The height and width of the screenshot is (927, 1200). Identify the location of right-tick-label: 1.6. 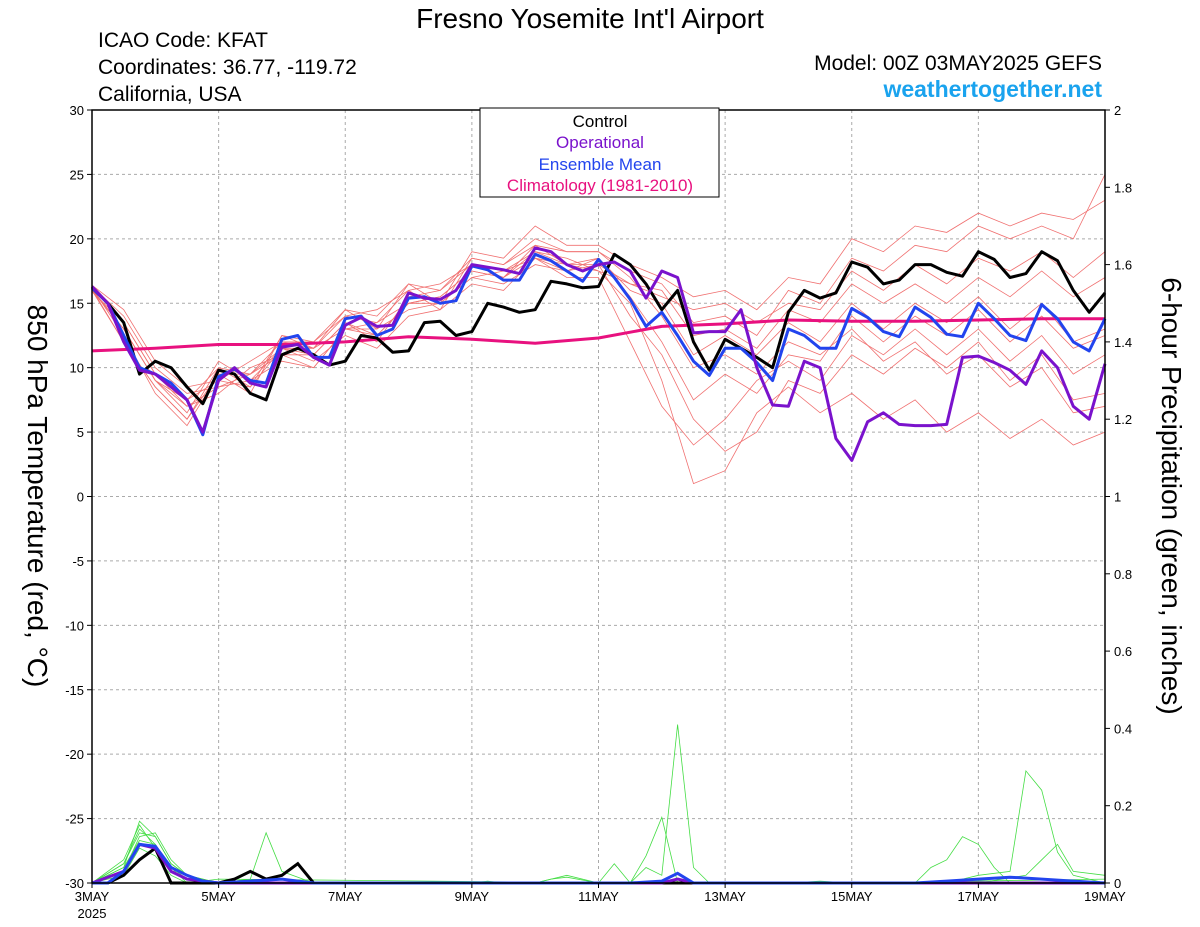
(1123, 265).